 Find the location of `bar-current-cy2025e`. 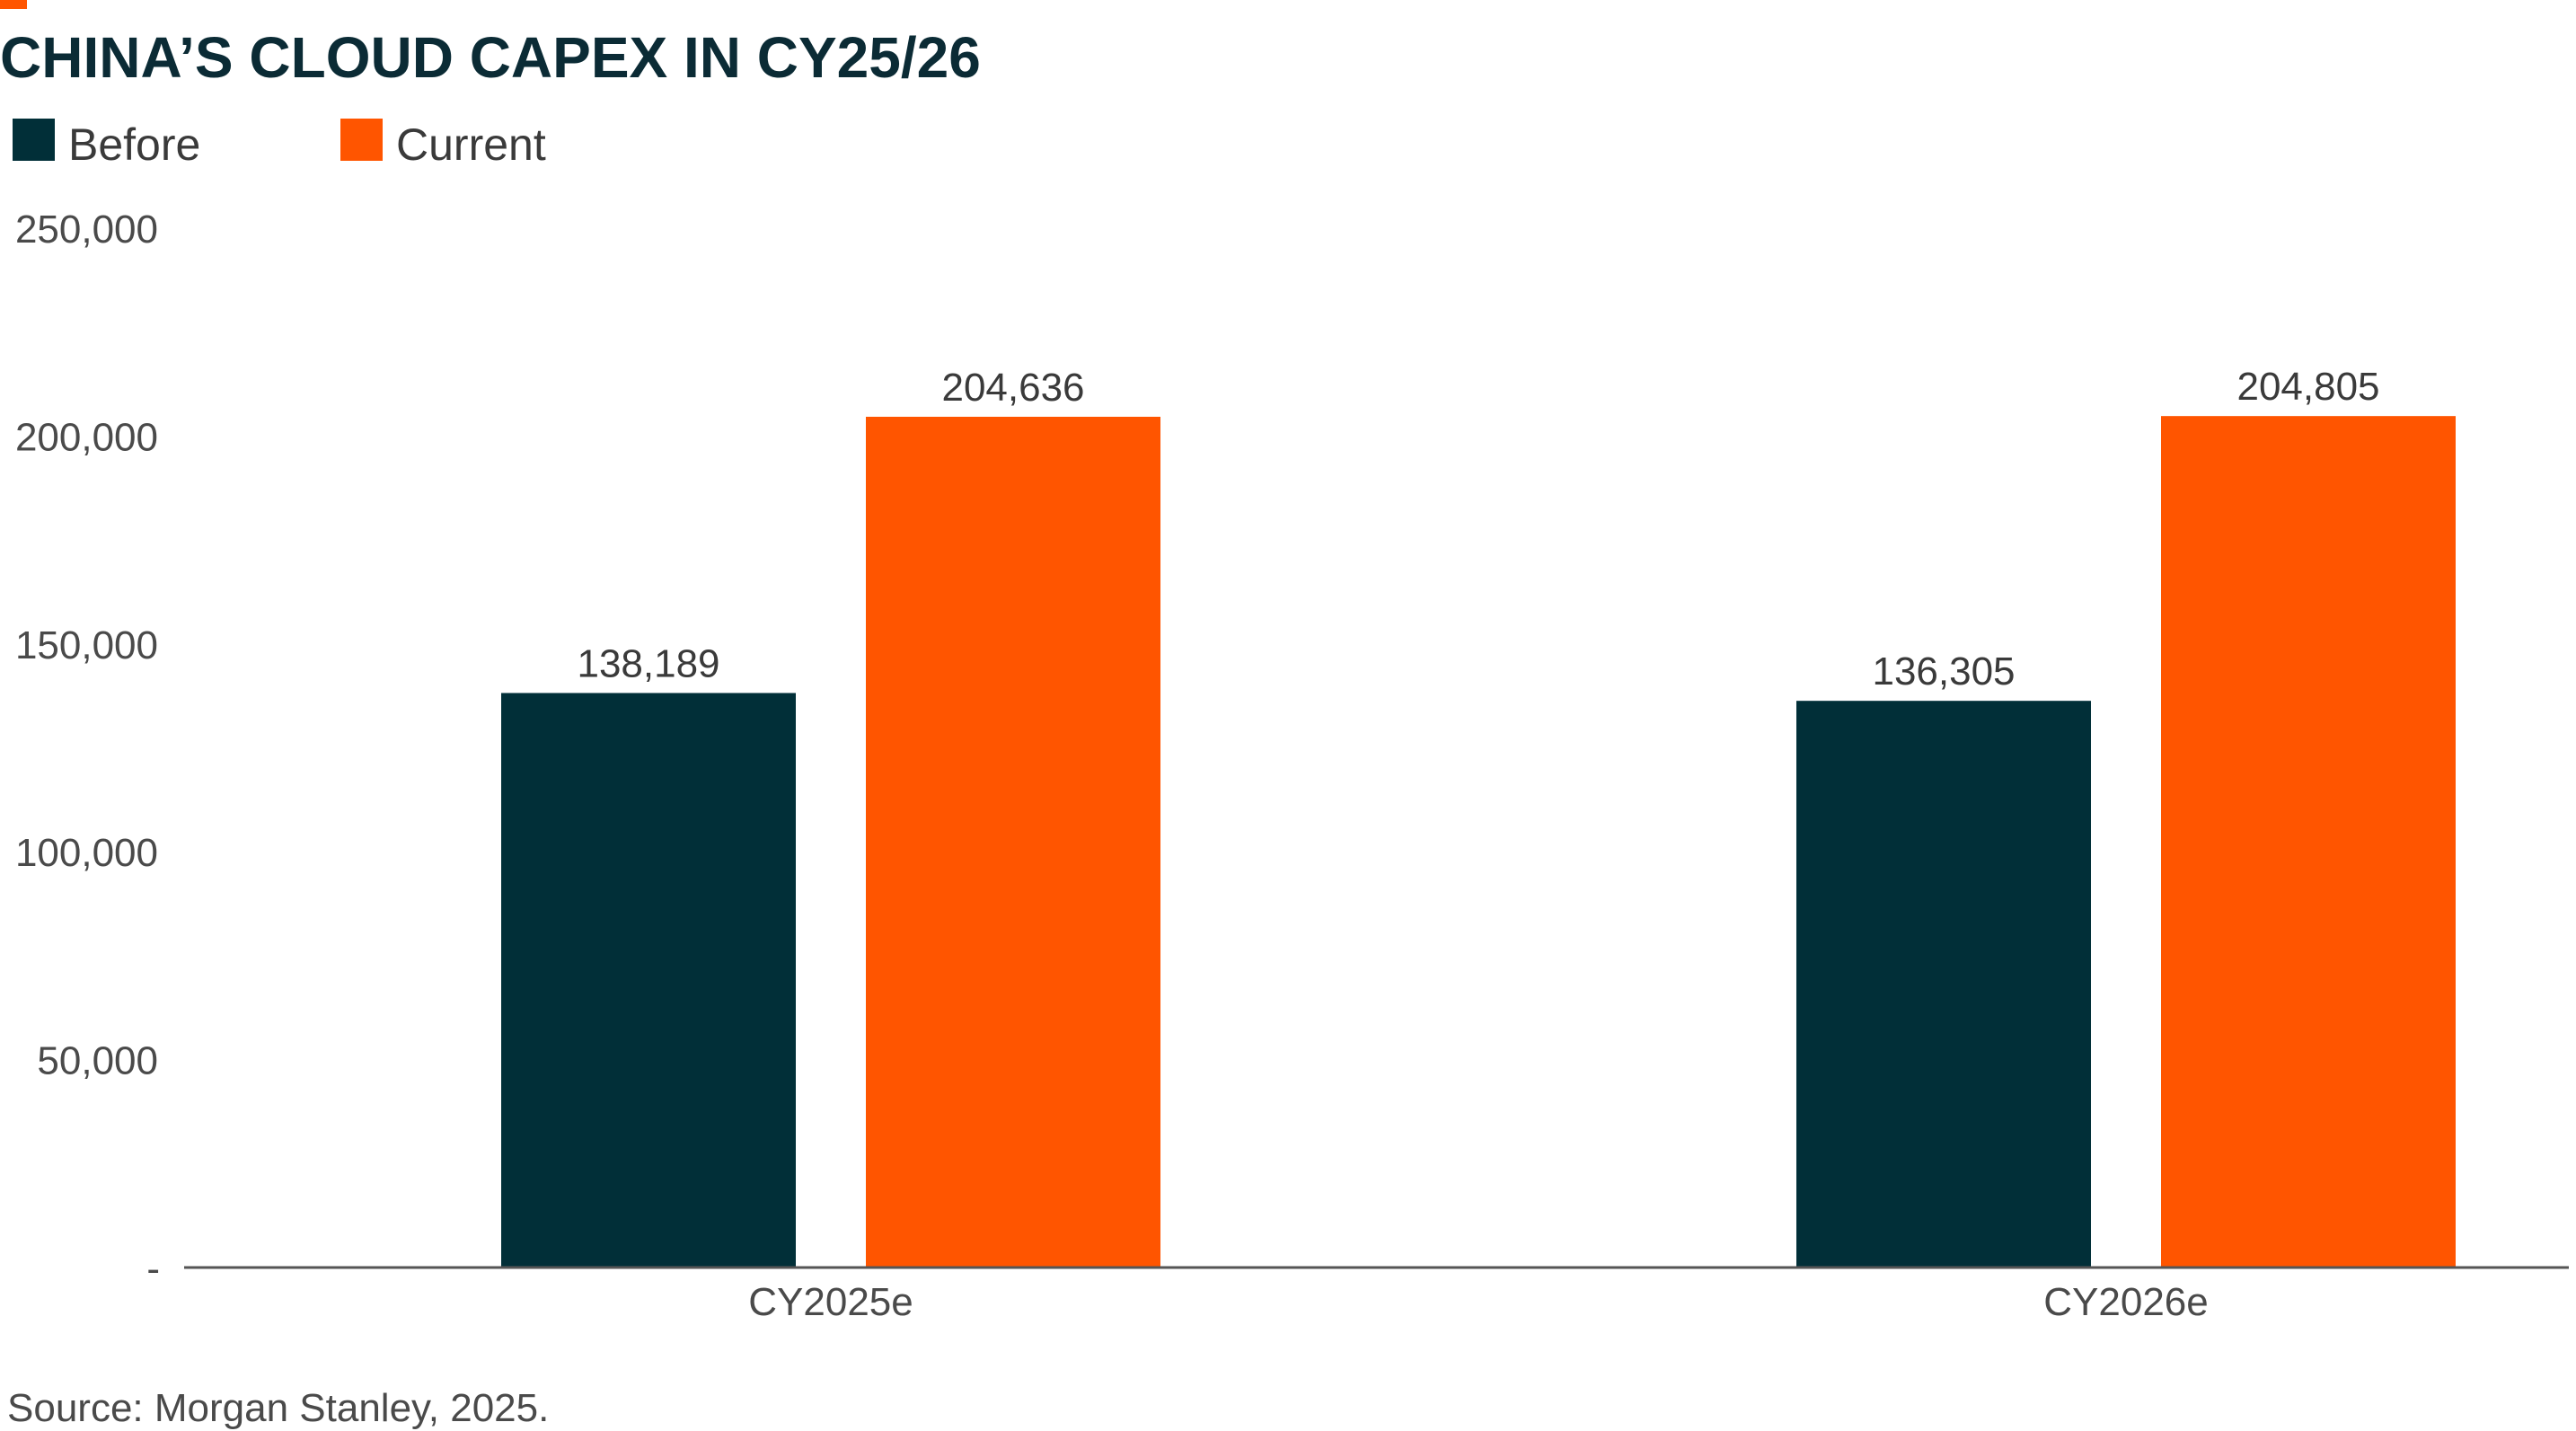

bar-current-cy2025e is located at coordinates (1013, 842).